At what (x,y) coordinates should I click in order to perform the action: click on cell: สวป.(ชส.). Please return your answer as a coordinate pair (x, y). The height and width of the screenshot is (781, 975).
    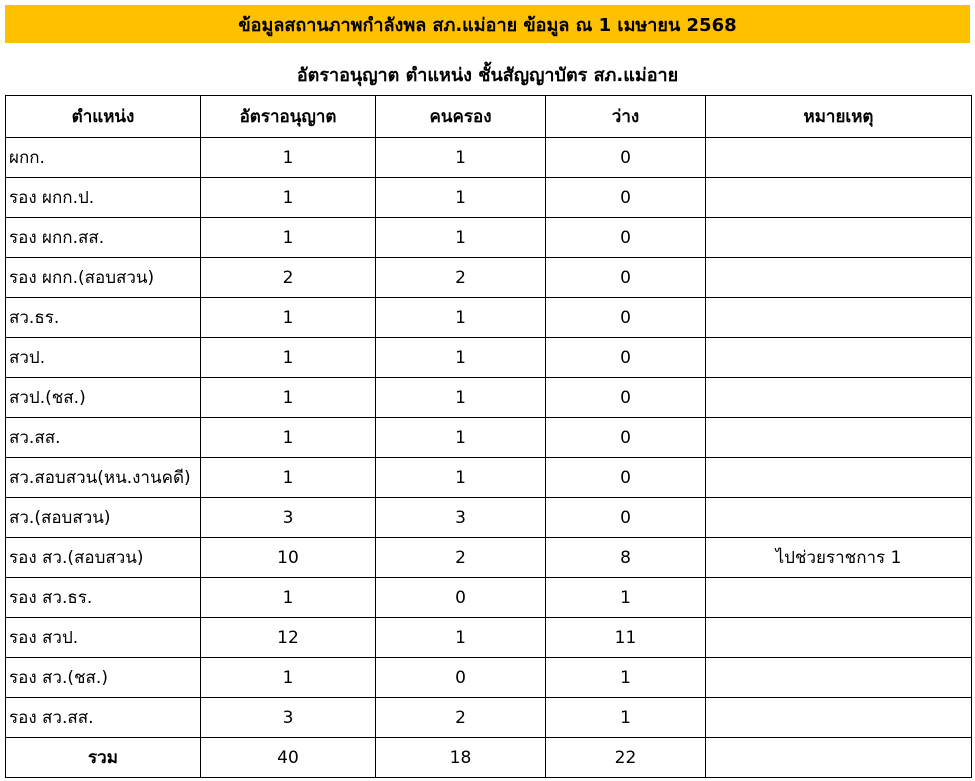
    Looking at the image, I should click on (103, 397).